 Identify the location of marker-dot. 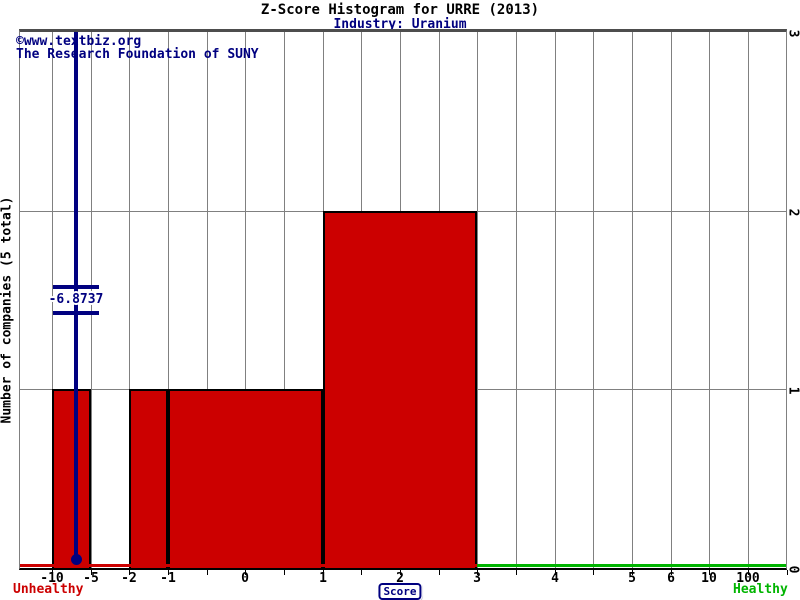
(76, 559).